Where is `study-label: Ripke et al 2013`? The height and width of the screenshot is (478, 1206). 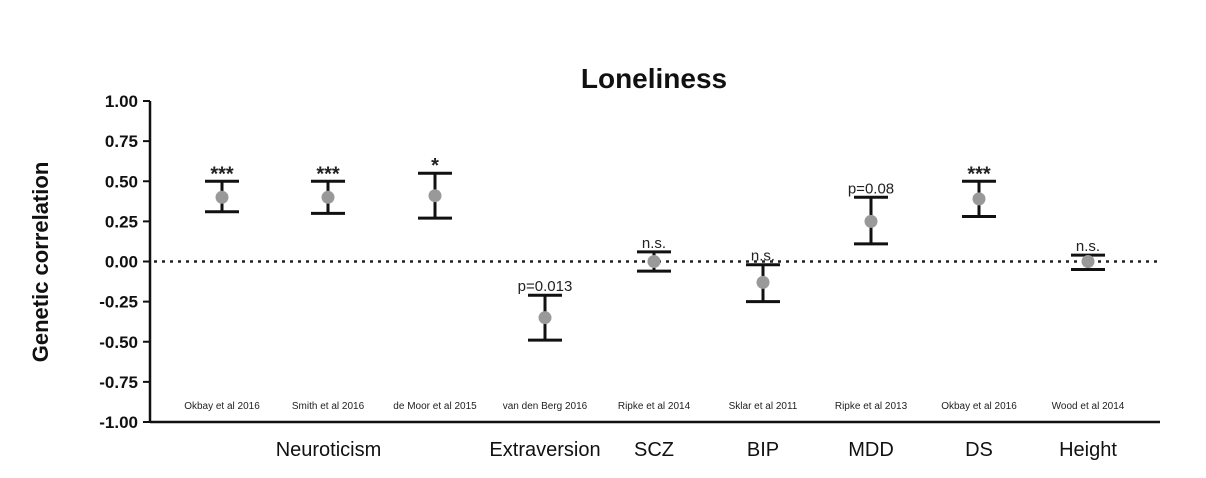 study-label: Ripke et al 2013 is located at coordinates (871, 406).